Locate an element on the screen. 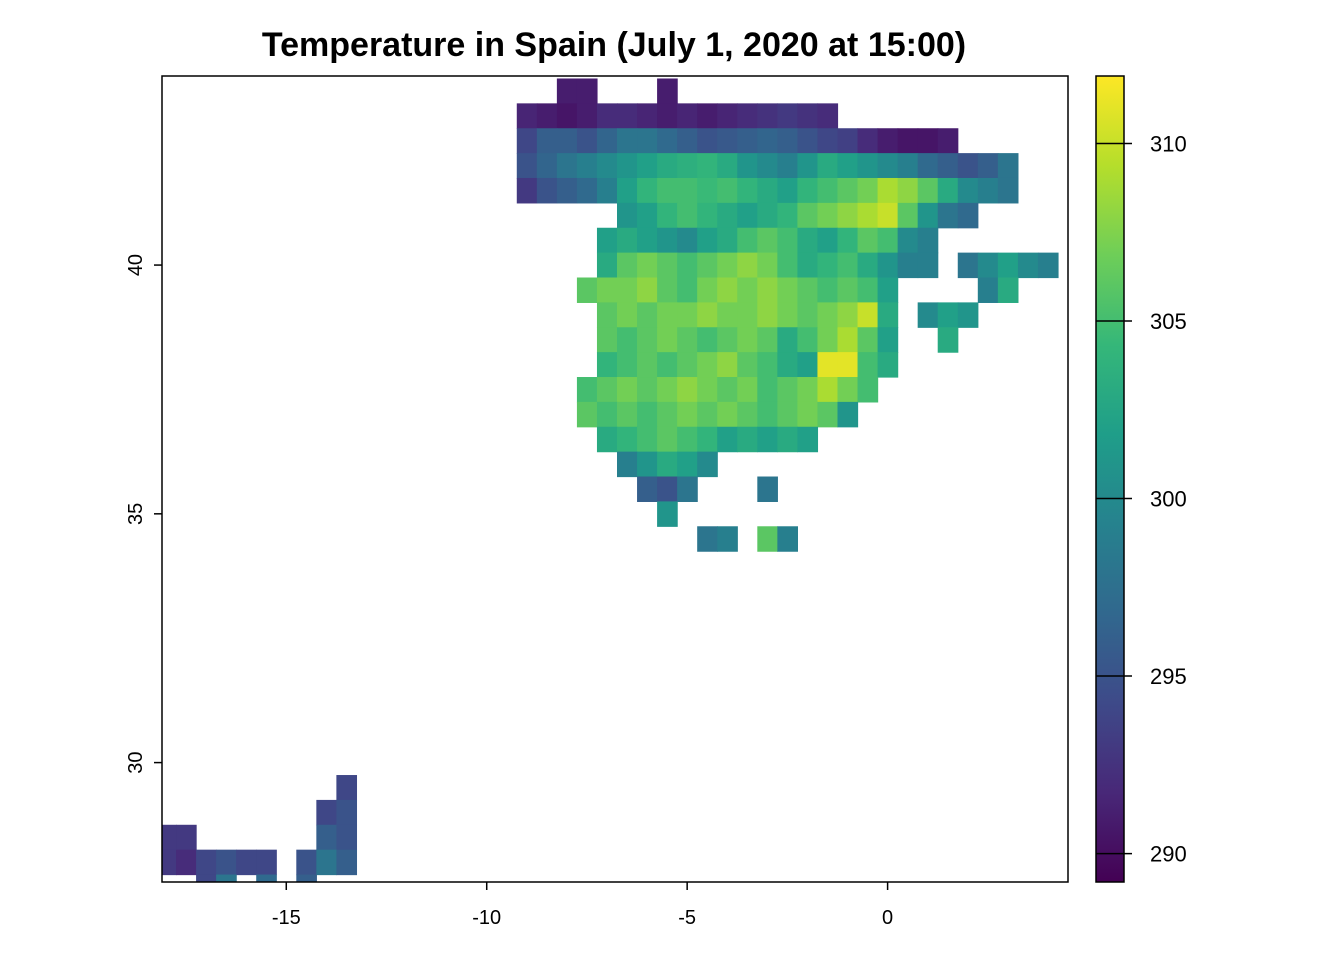 Image resolution: width=1344 pixels, height=965 pixels. x-axis: -15 -10 -5 0 is located at coordinates (582, 905).